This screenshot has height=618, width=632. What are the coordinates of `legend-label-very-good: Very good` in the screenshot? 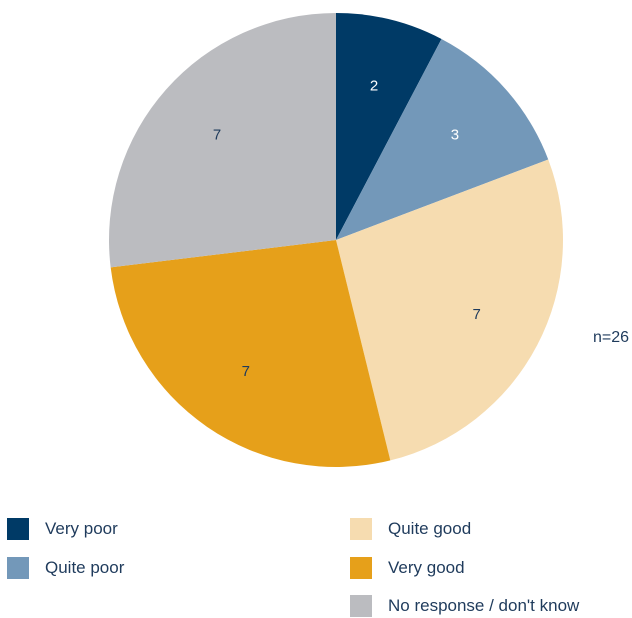 It's located at (426, 567).